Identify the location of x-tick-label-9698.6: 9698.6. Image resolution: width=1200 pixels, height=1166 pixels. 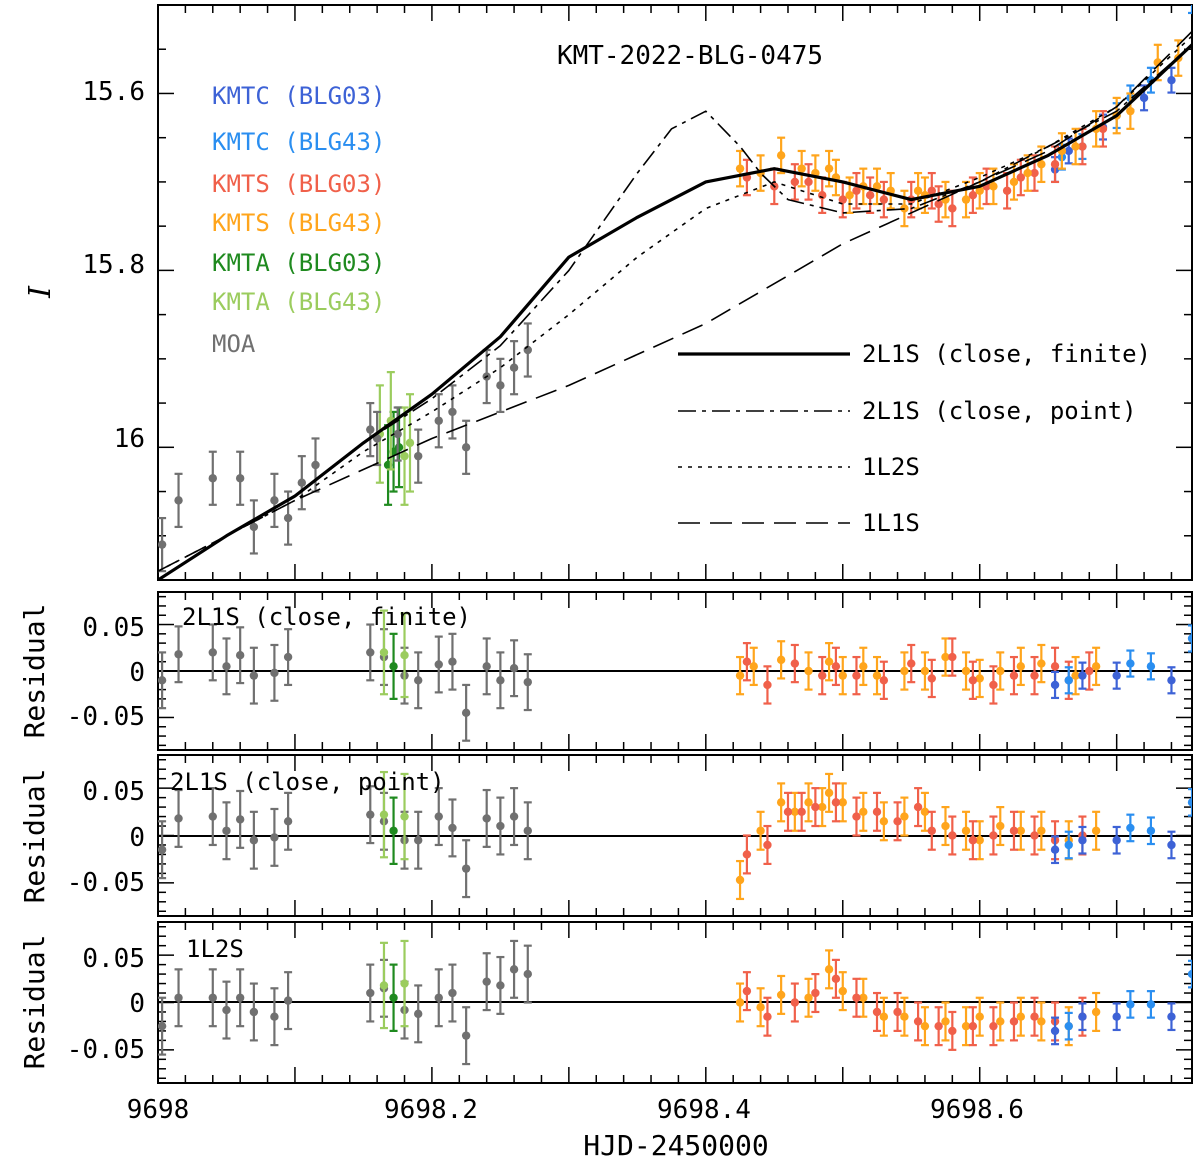
(977, 1110).